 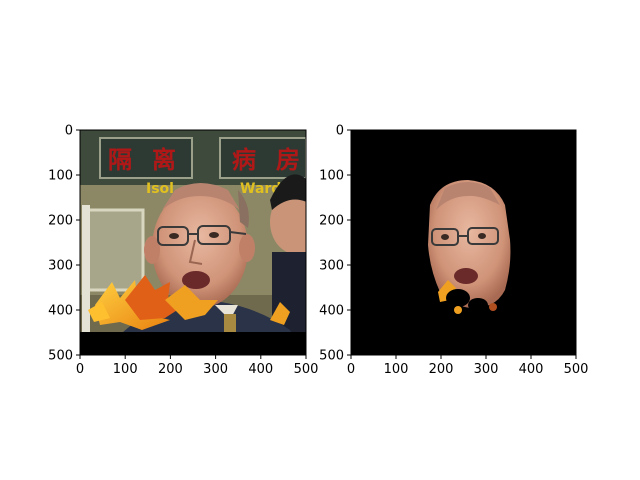 I want to click on right-x-axis: 0 100 200 300 400 500, so click(x=468, y=366).